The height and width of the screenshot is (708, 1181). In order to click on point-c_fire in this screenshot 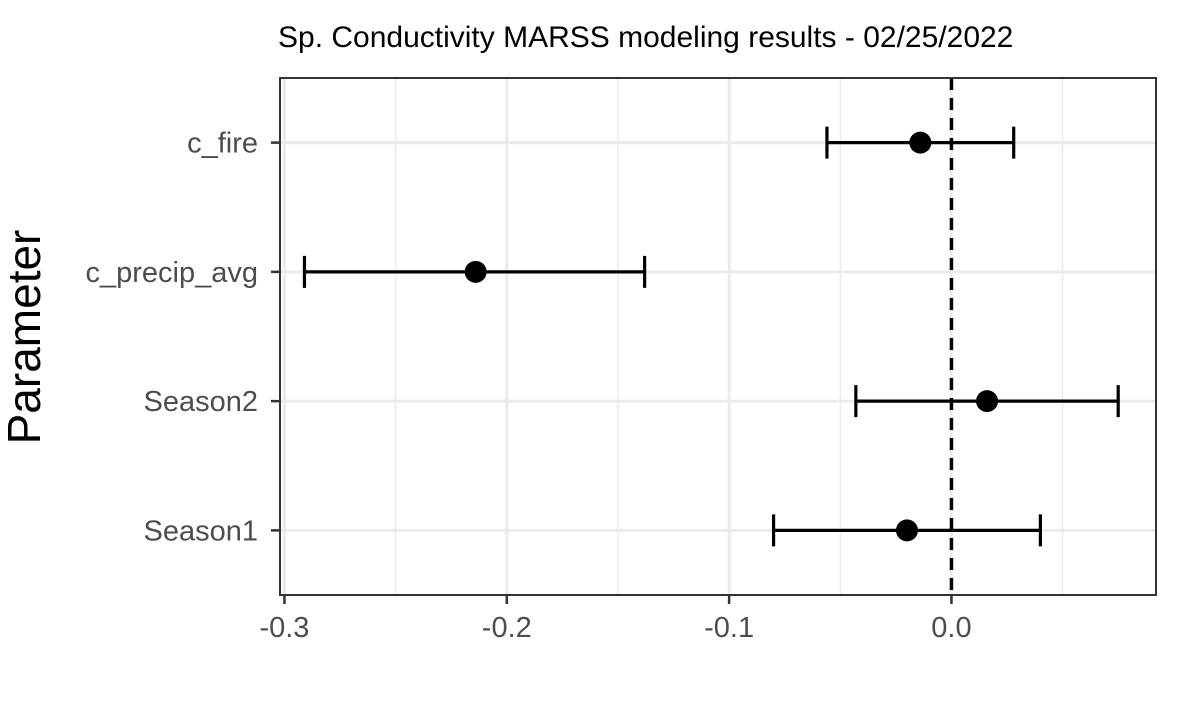, I will do `click(920, 142)`.